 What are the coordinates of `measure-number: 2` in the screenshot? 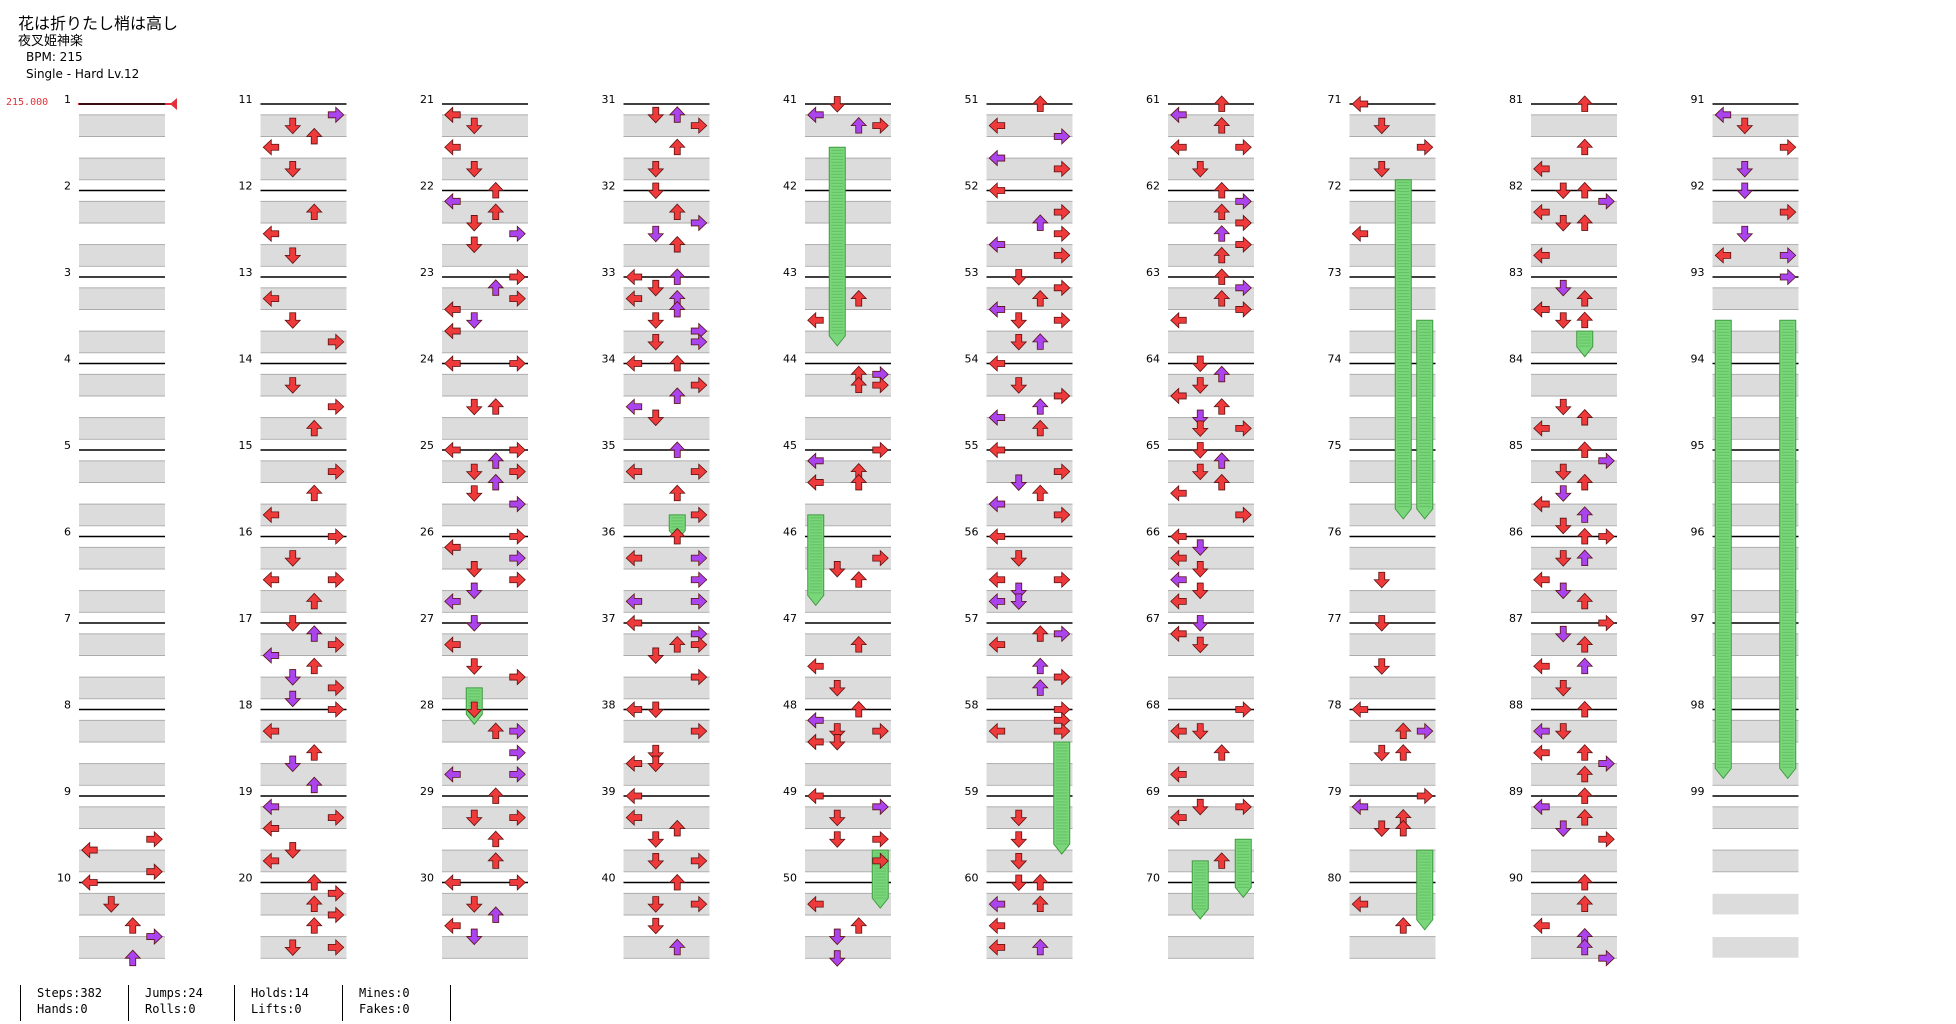 It's located at (67, 186).